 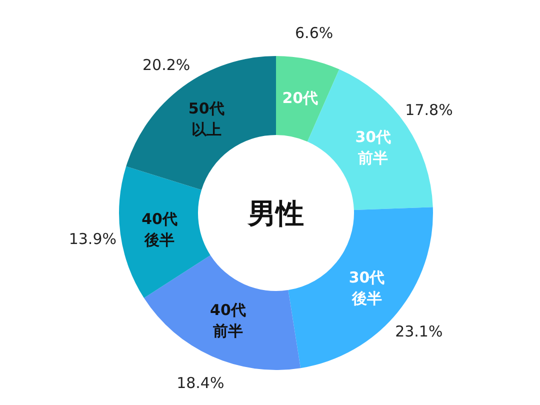 What do you see at coordinates (429, 110) in the screenshot?
I see `data-label: 17.8%` at bounding box center [429, 110].